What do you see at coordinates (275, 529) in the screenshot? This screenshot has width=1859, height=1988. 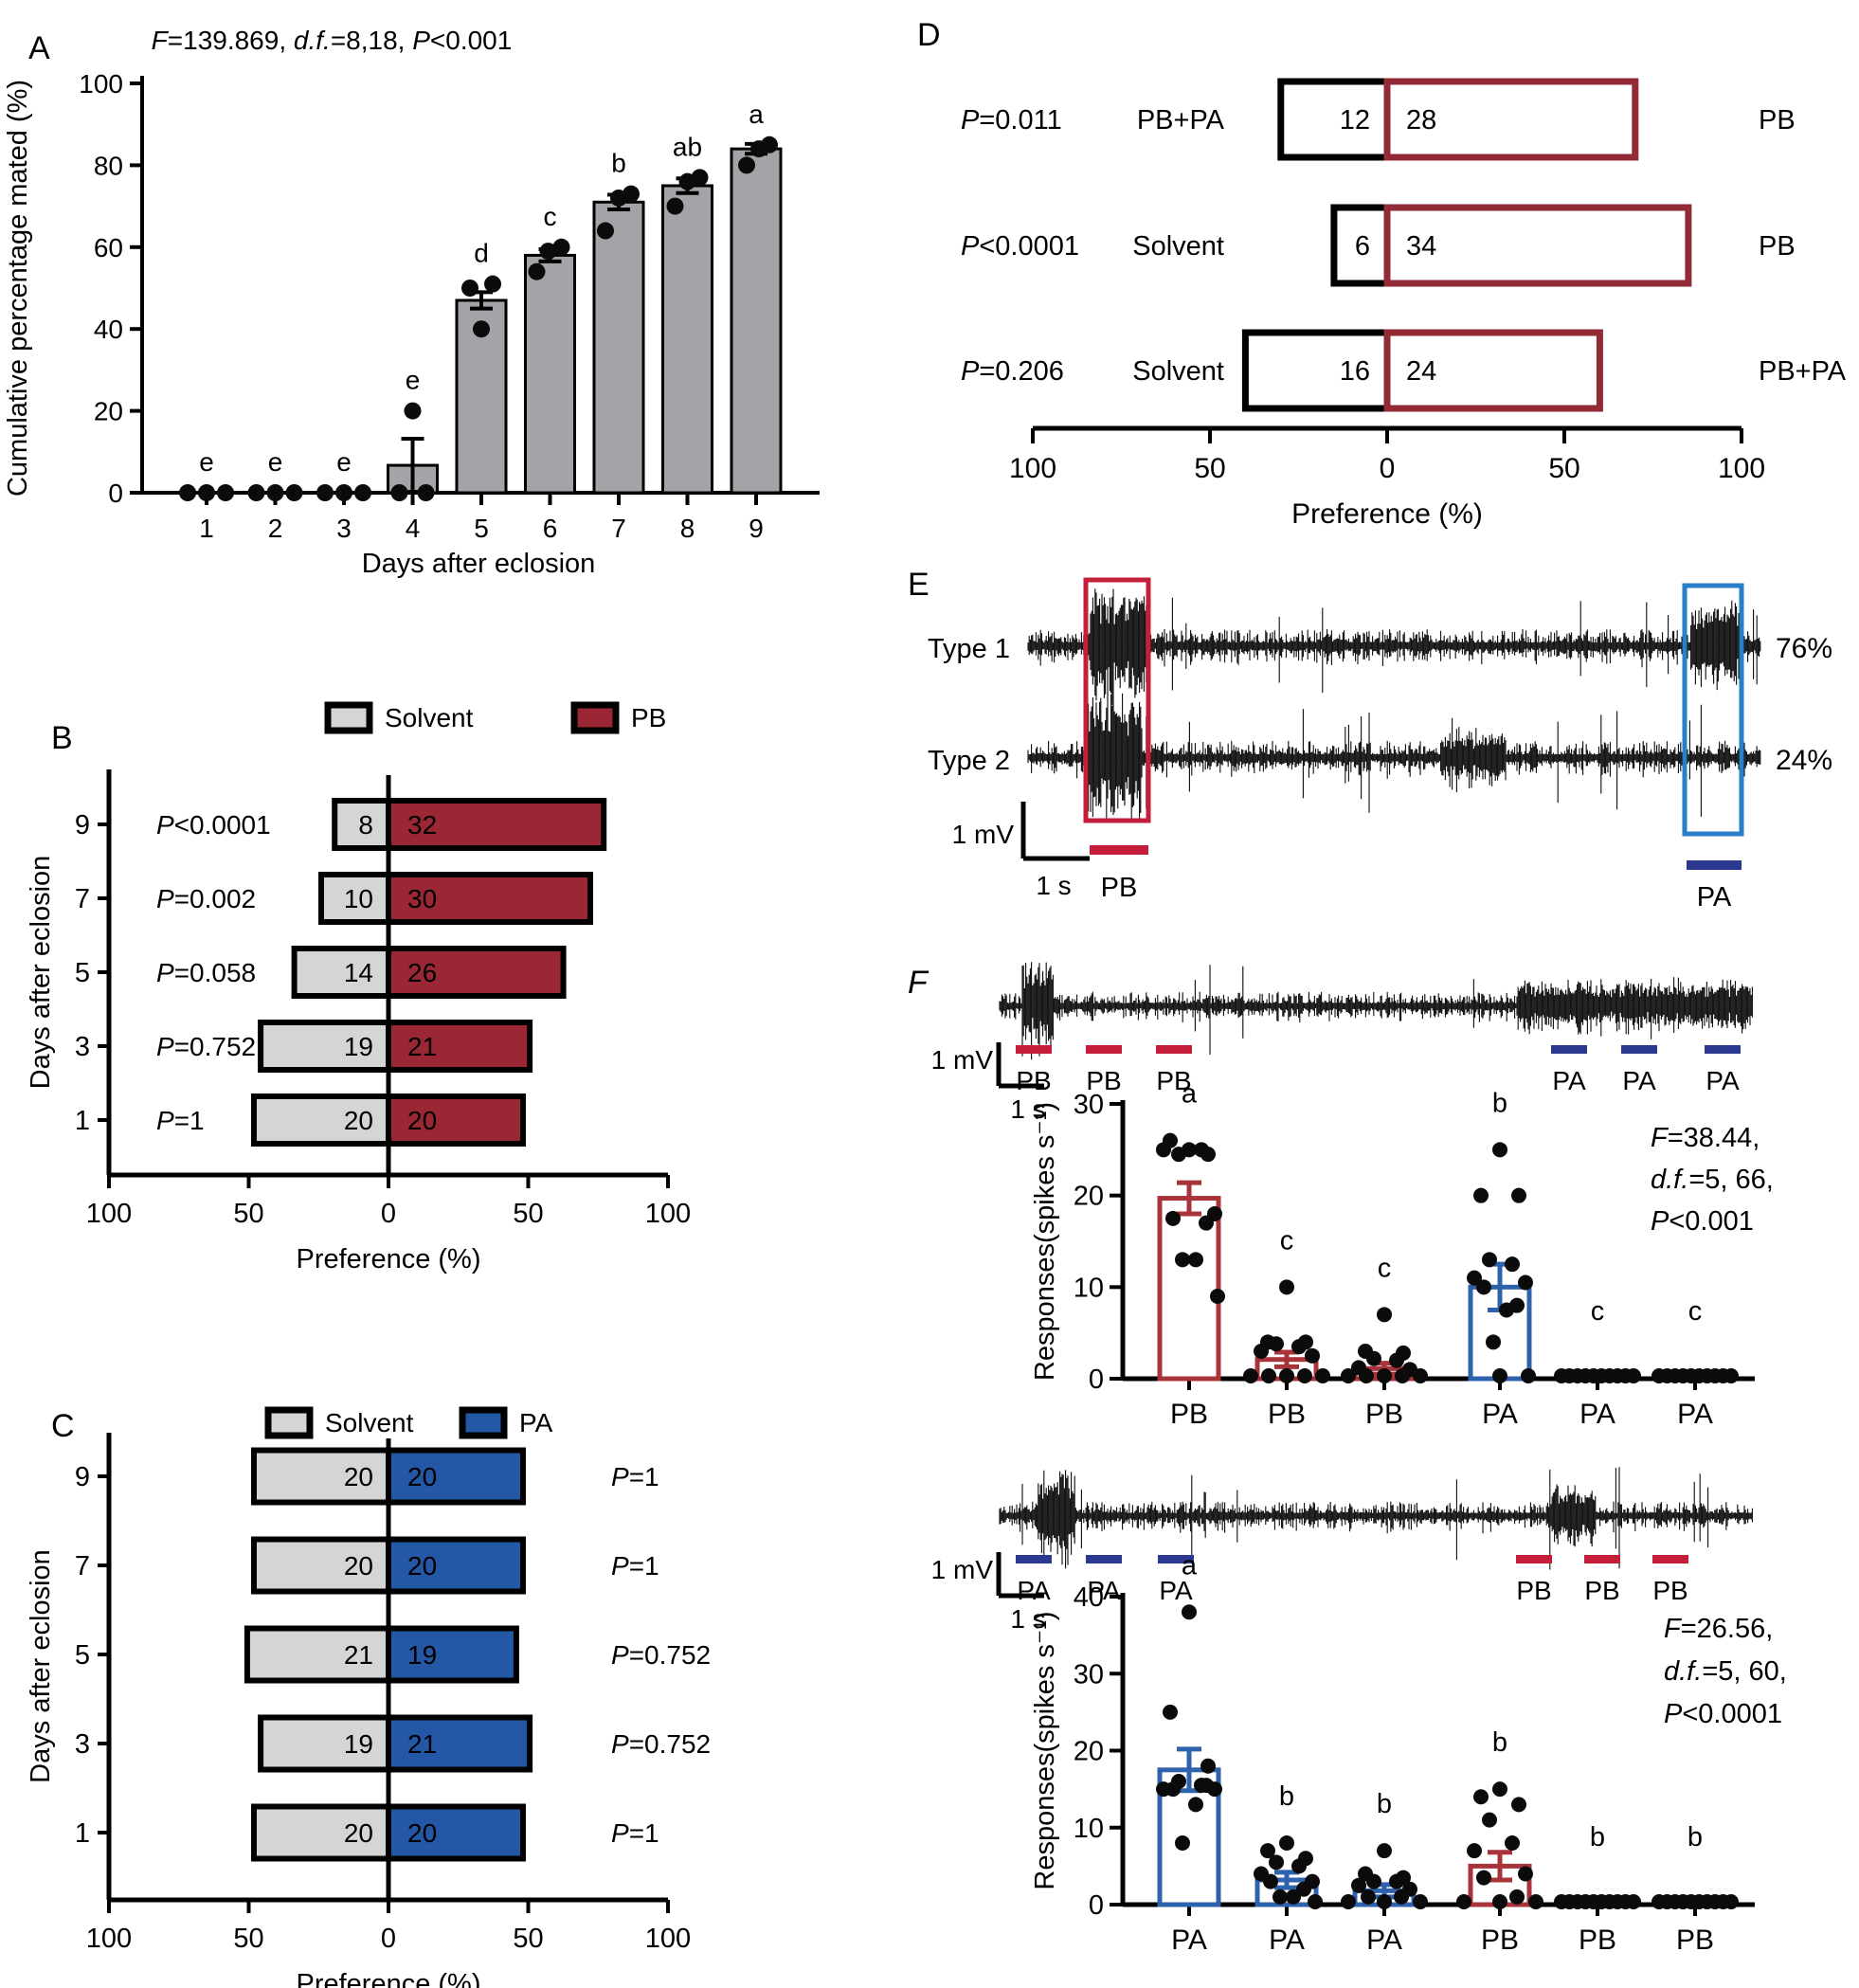 I see `x-tick-label: 2` at bounding box center [275, 529].